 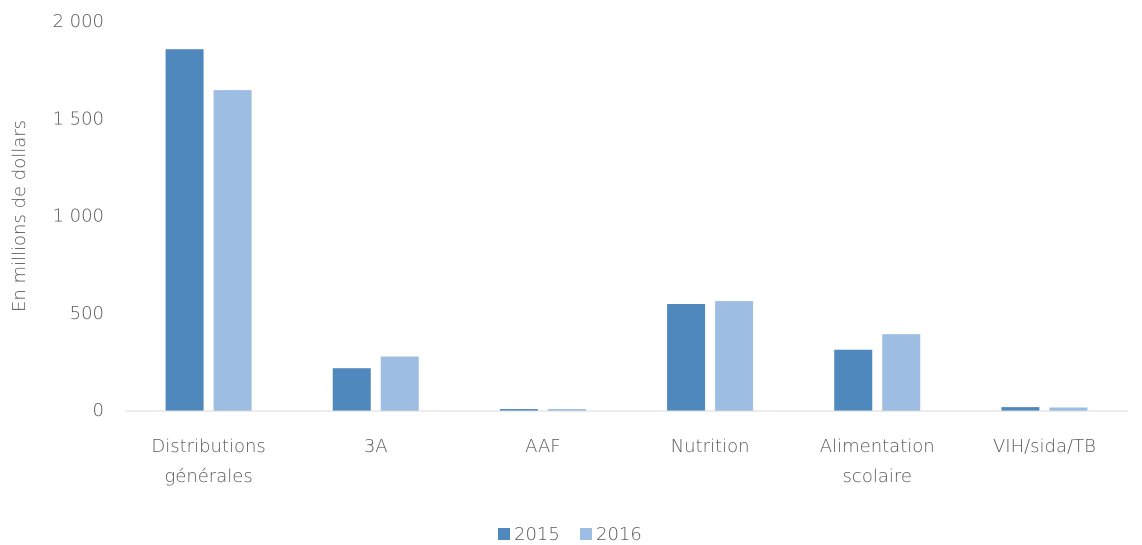 What do you see at coordinates (98, 410) in the screenshot?
I see `y-tick-label: 0` at bounding box center [98, 410].